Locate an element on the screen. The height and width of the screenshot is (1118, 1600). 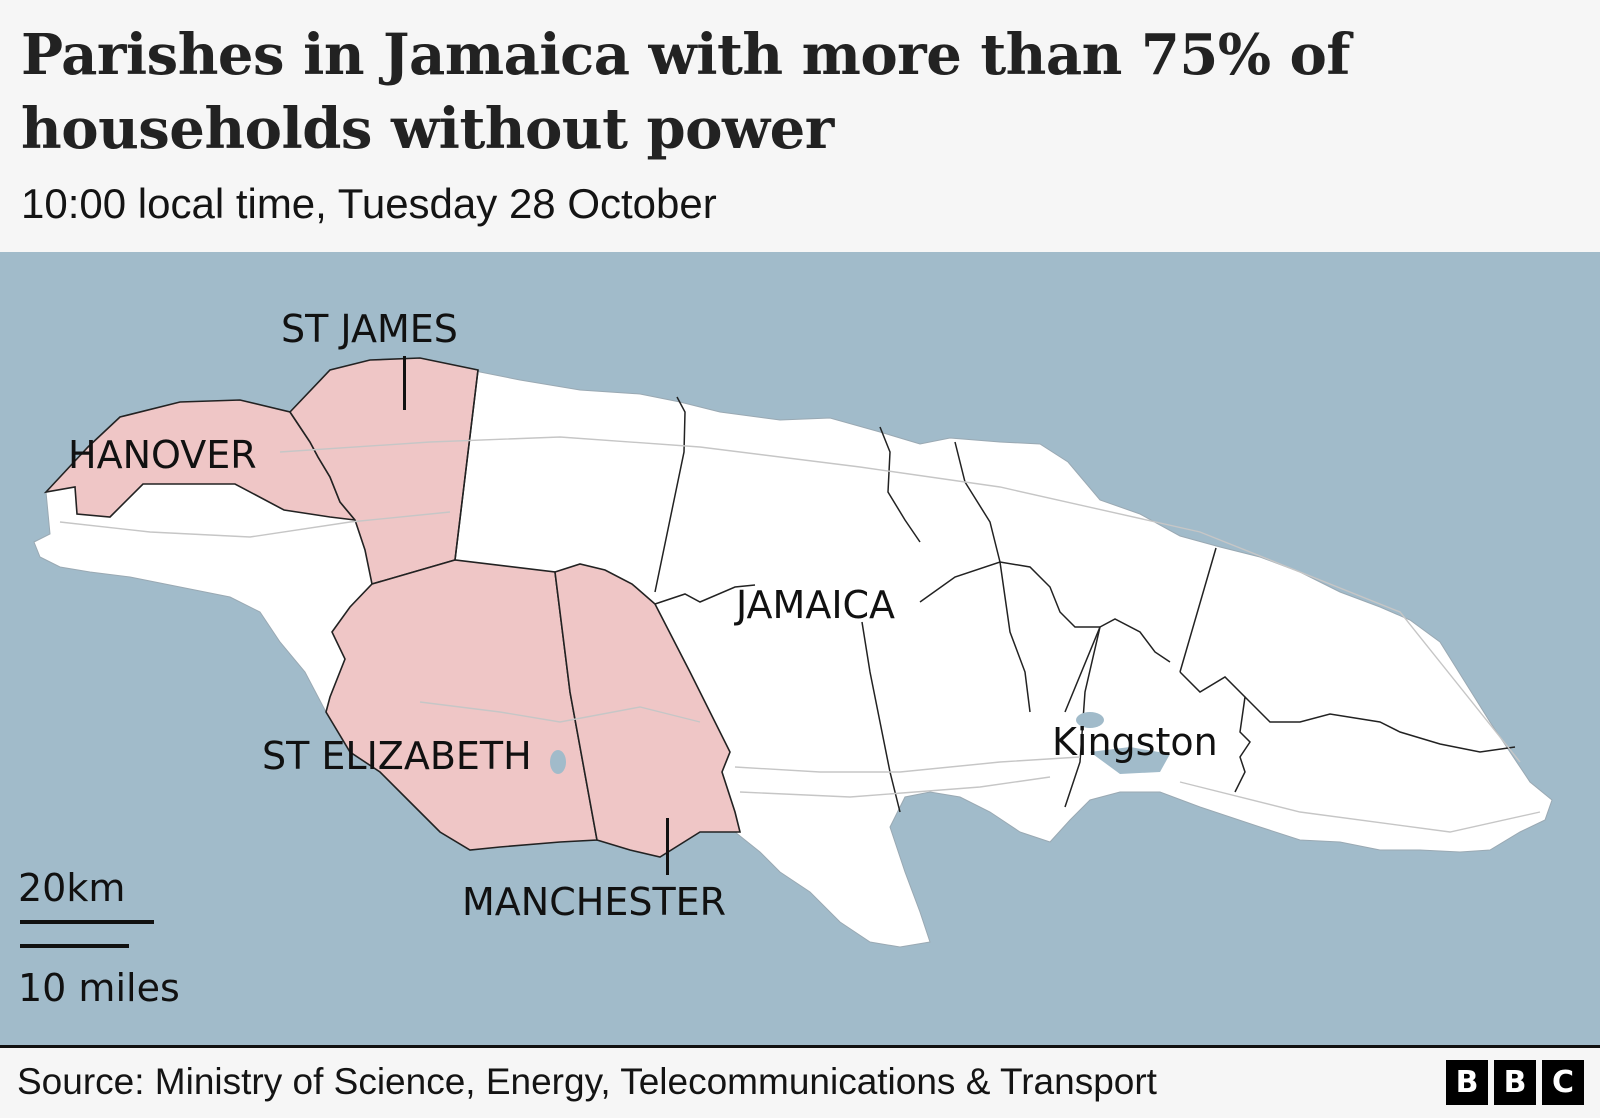
kingston-harbour is located at coordinates (1090, 720).